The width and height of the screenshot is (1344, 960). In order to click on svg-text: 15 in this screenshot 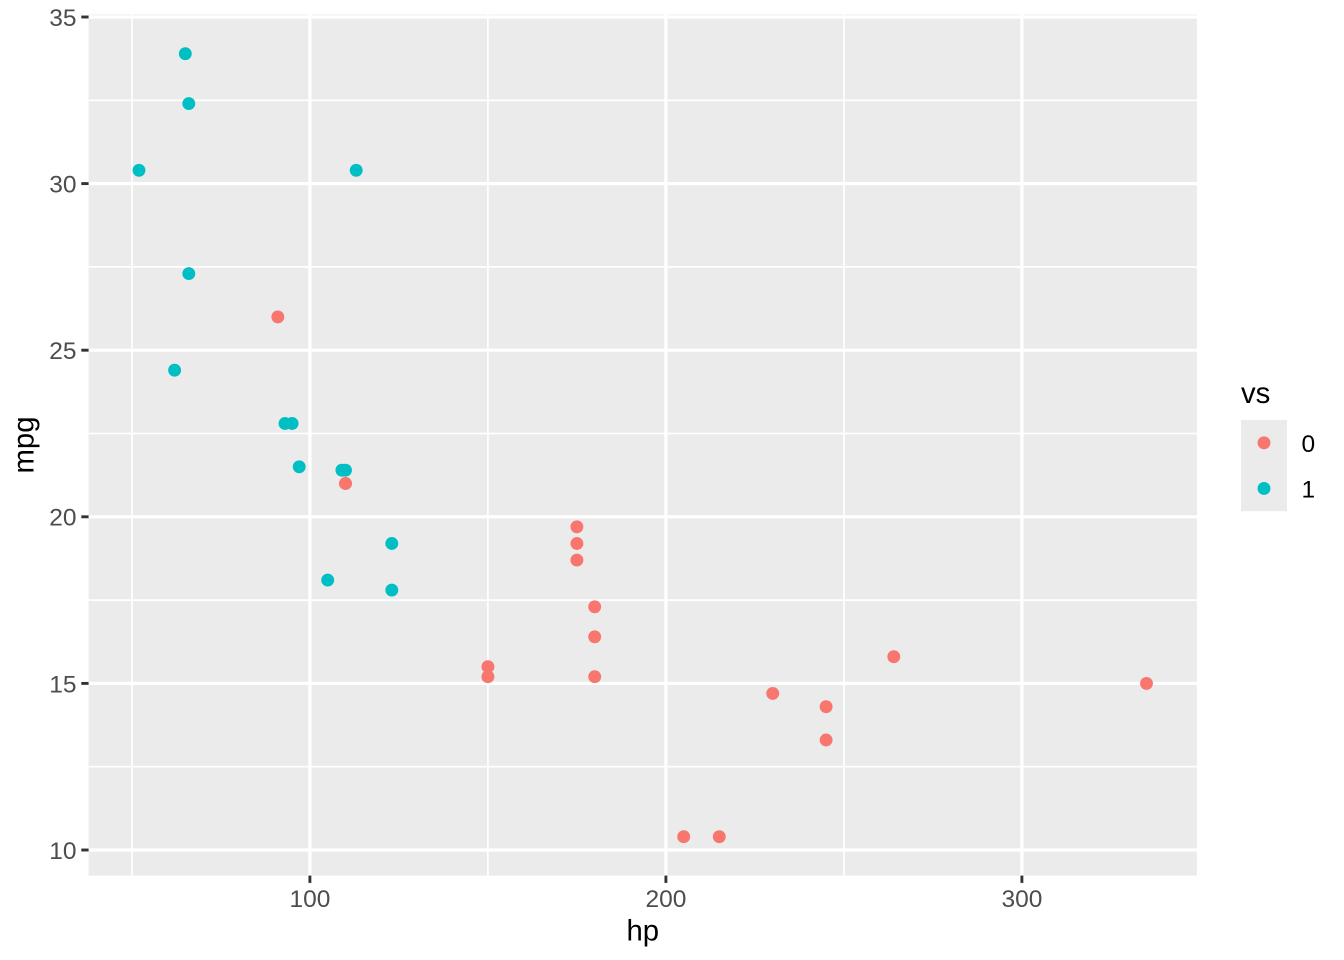, I will do `click(62, 684)`.